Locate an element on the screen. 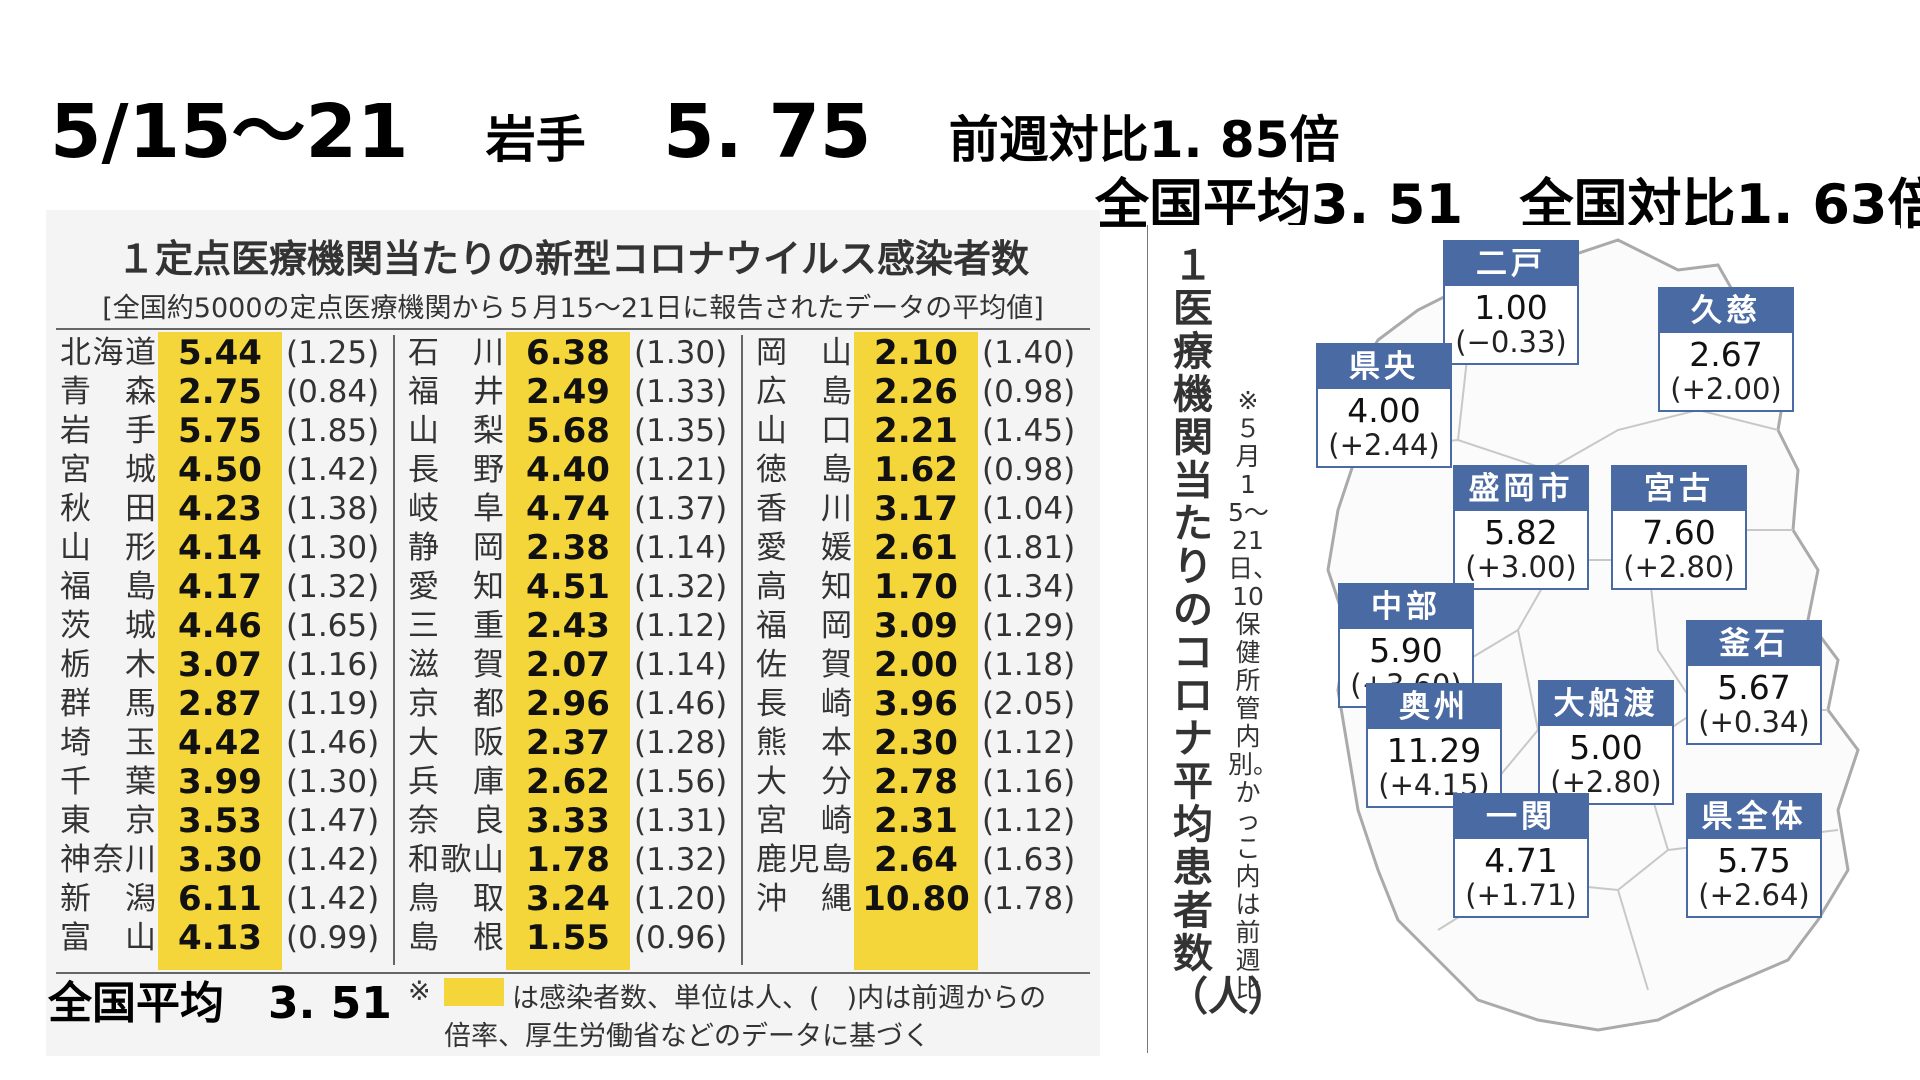  prefecture-name: 滋賀 is located at coordinates (456, 665).